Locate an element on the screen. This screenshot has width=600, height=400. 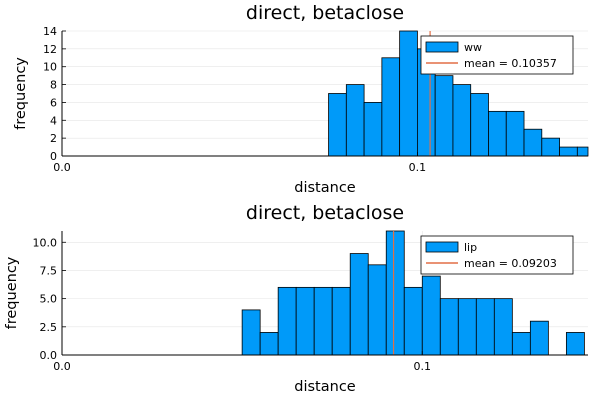
legend-entry-label: mean = 0.09203 is located at coordinates (510, 263).